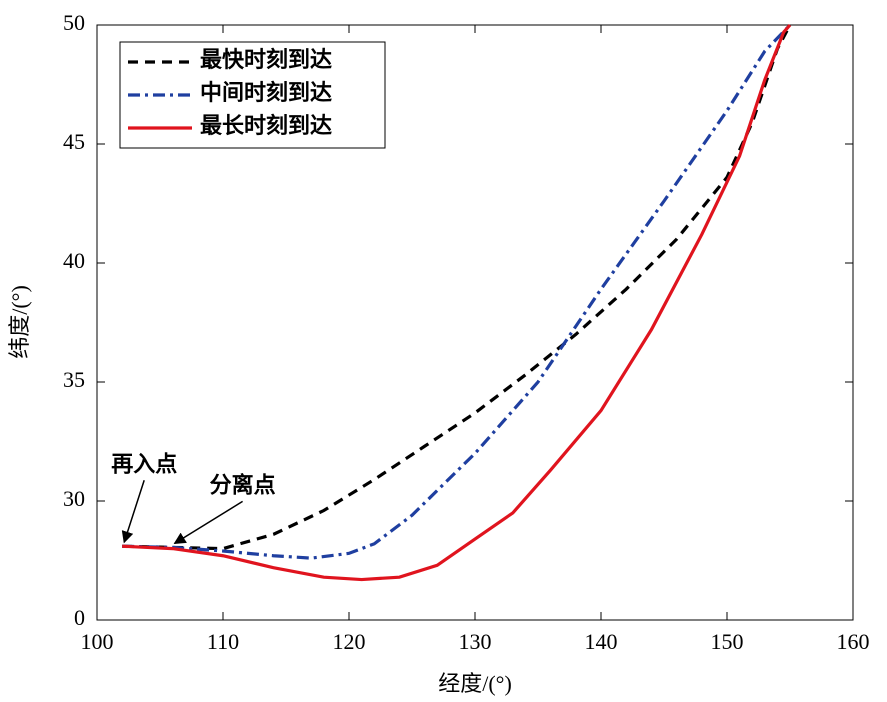 Image resolution: width=887 pixels, height=702 pixels. I want to click on x-tick-label: 120, so click(349, 641).